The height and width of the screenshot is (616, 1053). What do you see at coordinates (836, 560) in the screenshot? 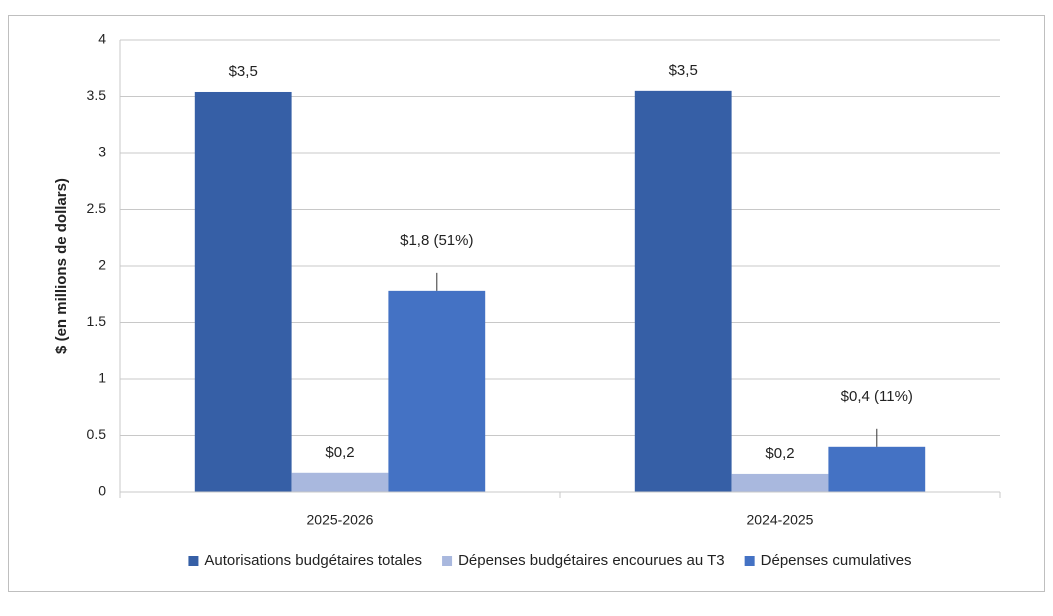
I see `legend-label: Dépenses cumulatives` at bounding box center [836, 560].